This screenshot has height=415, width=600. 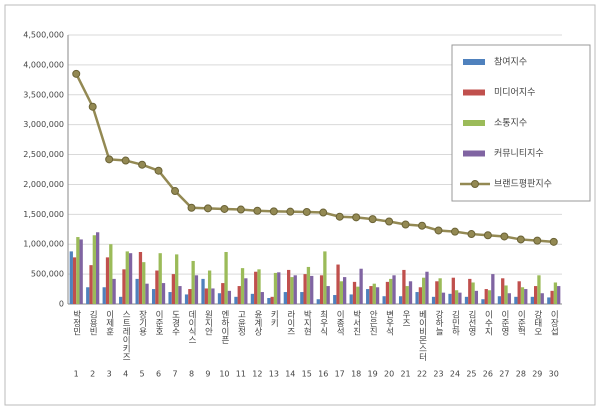 I want to click on x-tick-label: 이준혁, so click(x=521, y=322).